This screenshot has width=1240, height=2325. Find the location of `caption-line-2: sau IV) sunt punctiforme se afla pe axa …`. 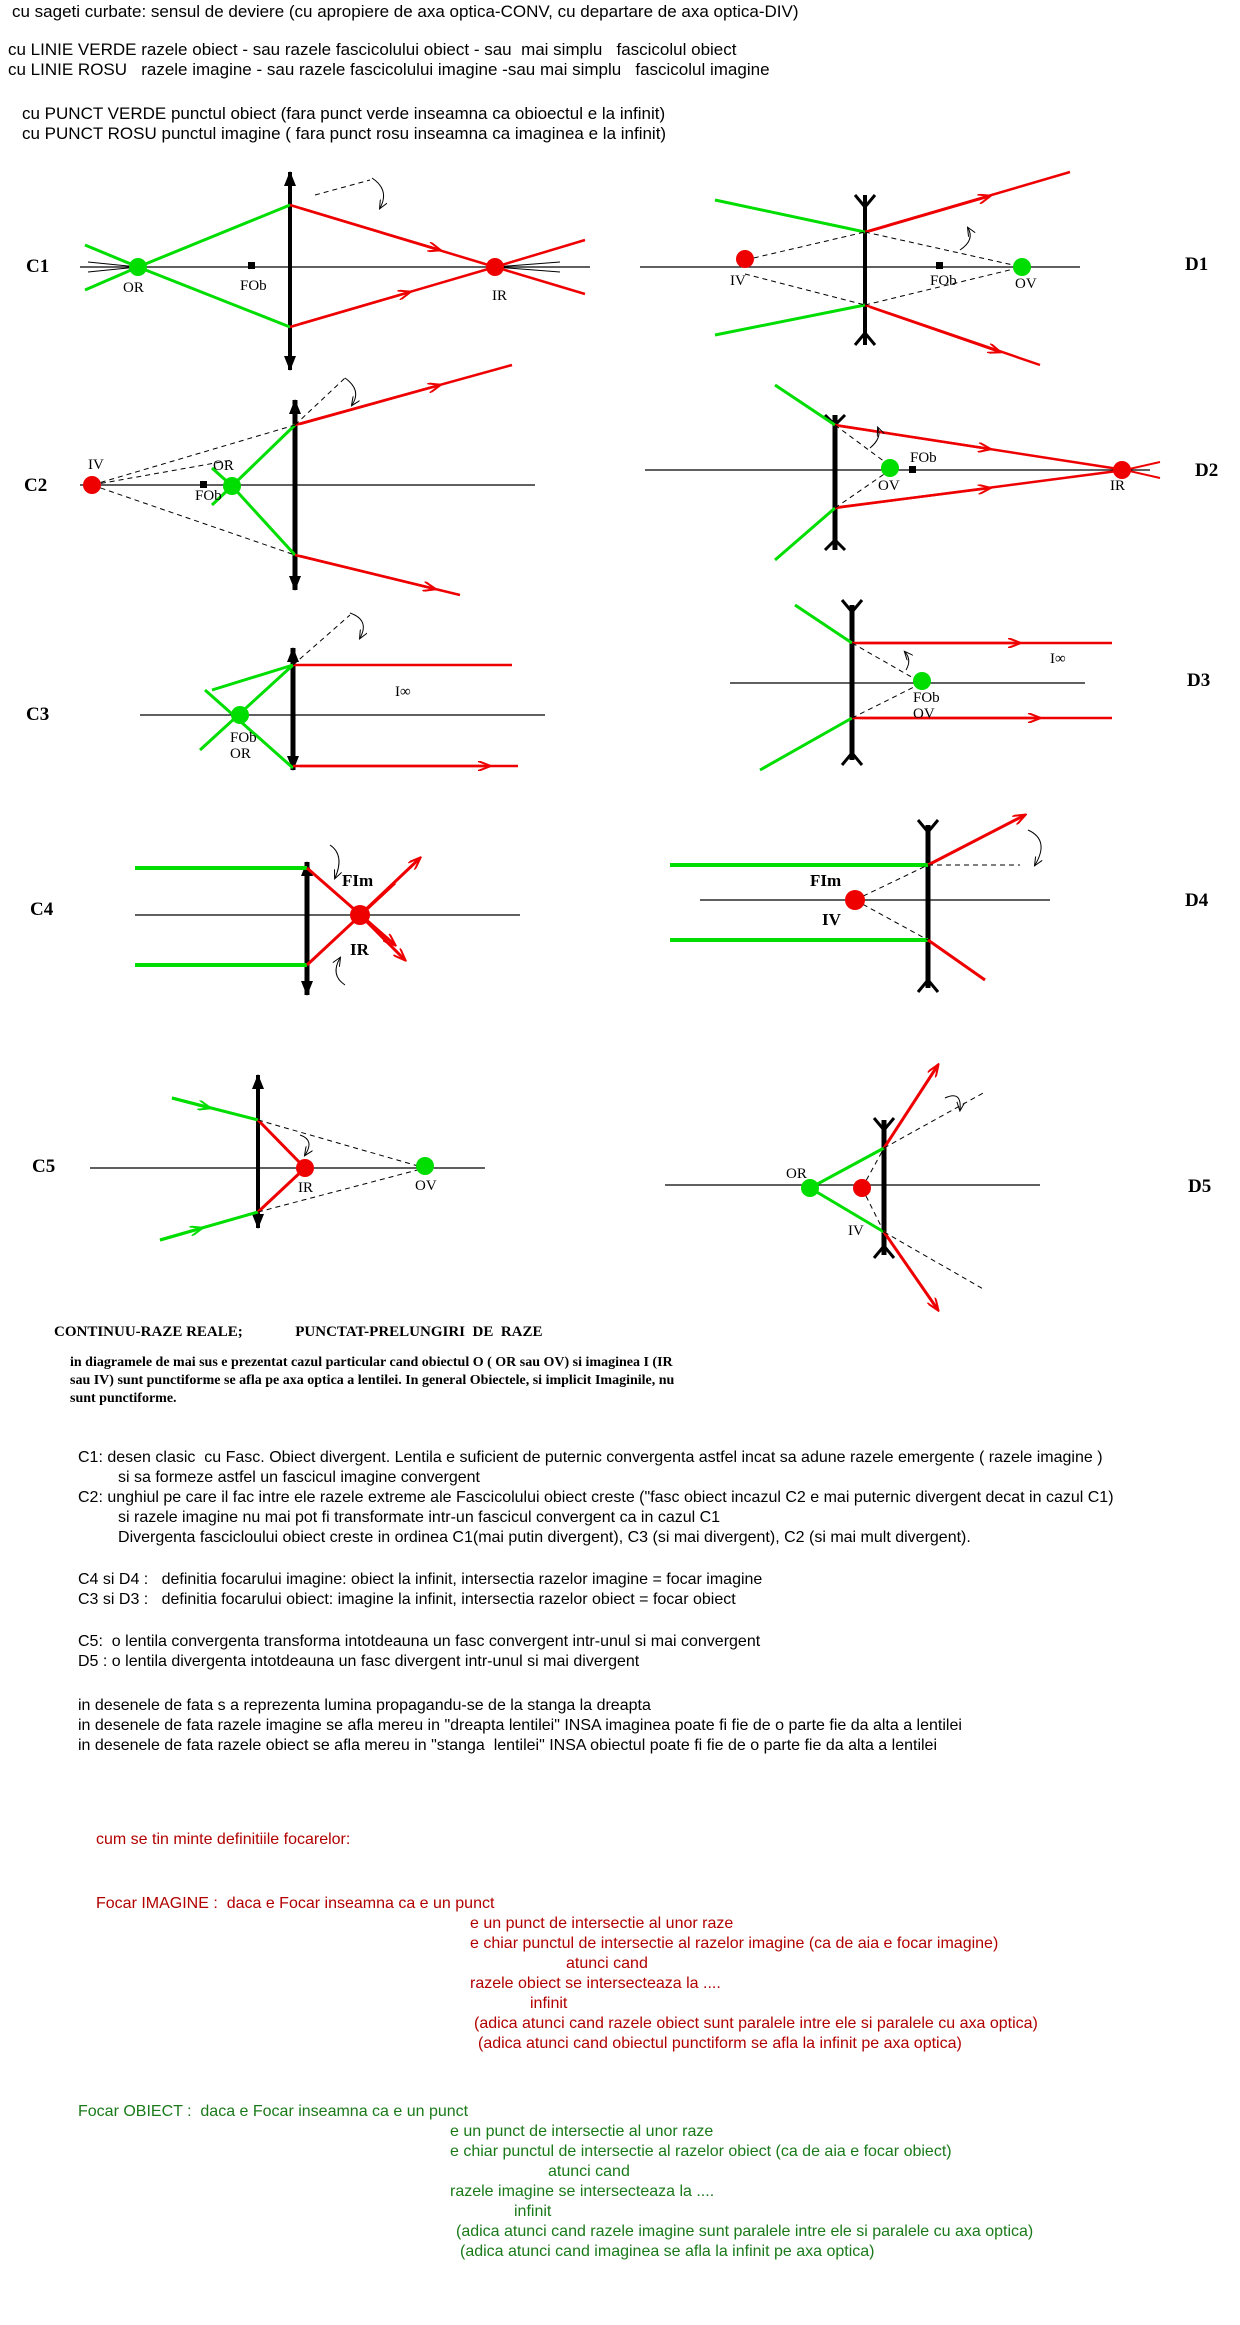

caption-line-2: sau IV) sunt punctiforme se afla pe axa … is located at coordinates (372, 1380).